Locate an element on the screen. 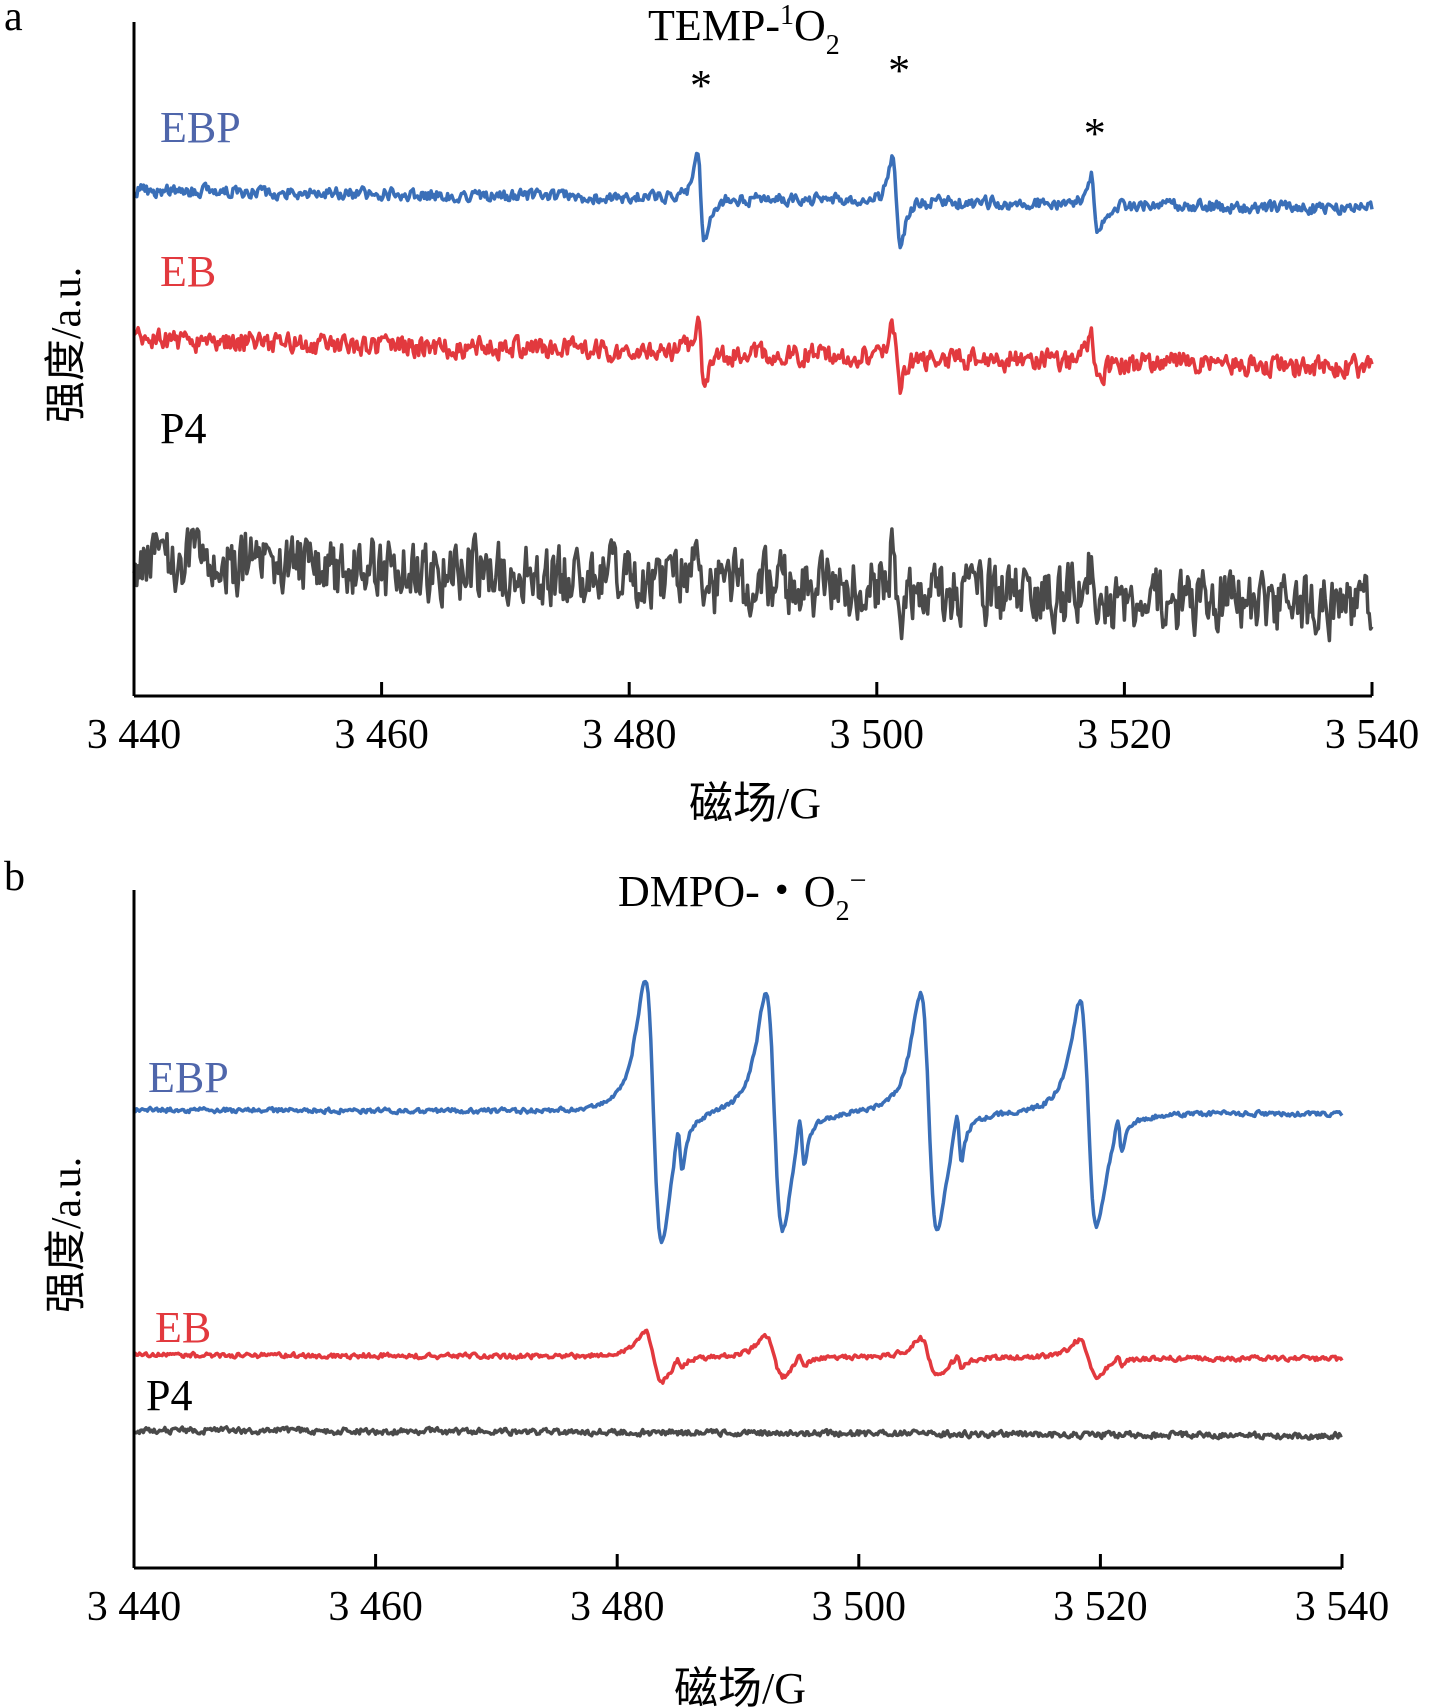 The height and width of the screenshot is (1708, 1435). chart-title: DMPO-・O2− is located at coordinates (742, 895).